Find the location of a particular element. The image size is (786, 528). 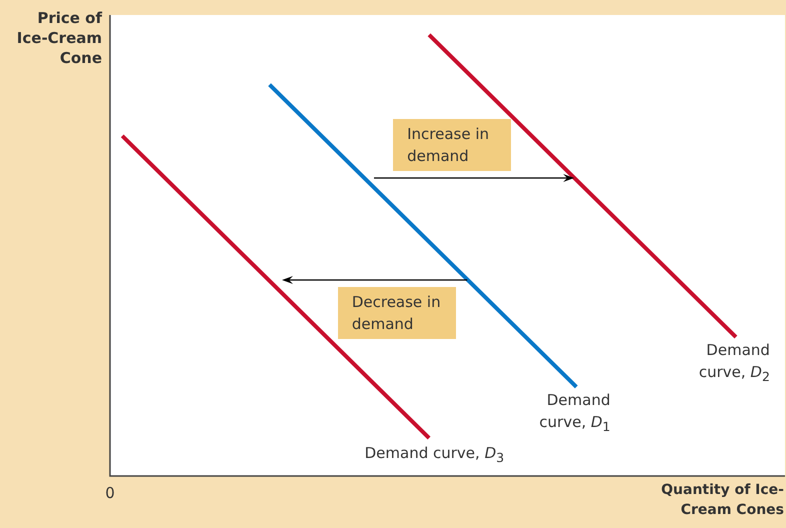

annotation: Increase in demand is located at coordinates (452, 144).